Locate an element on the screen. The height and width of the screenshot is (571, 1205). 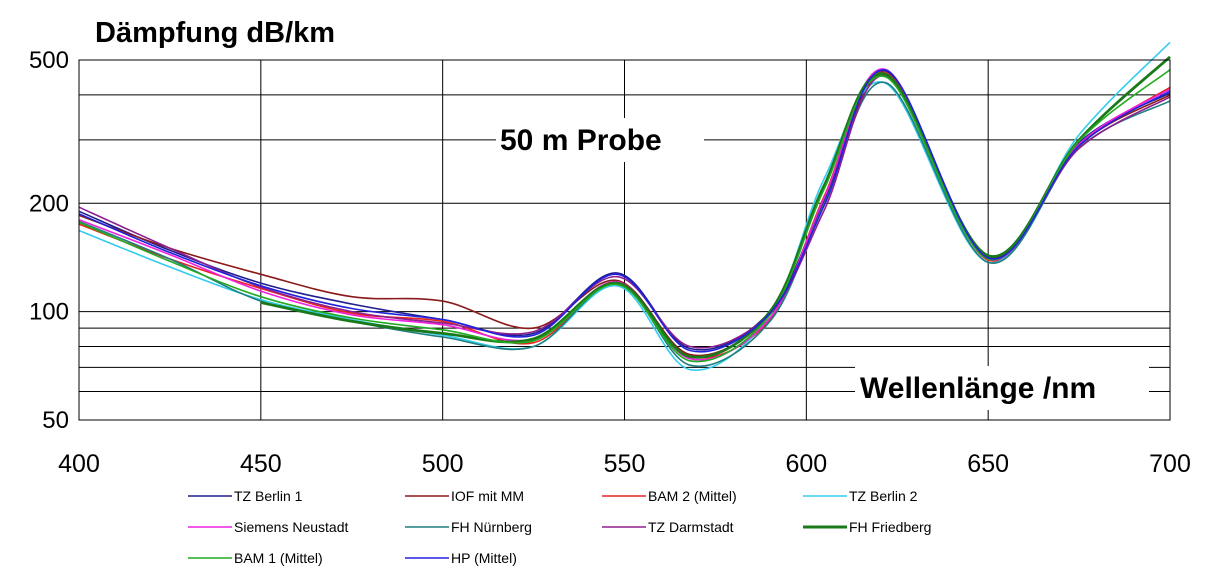
annotation-bg is located at coordinates (600, 140).